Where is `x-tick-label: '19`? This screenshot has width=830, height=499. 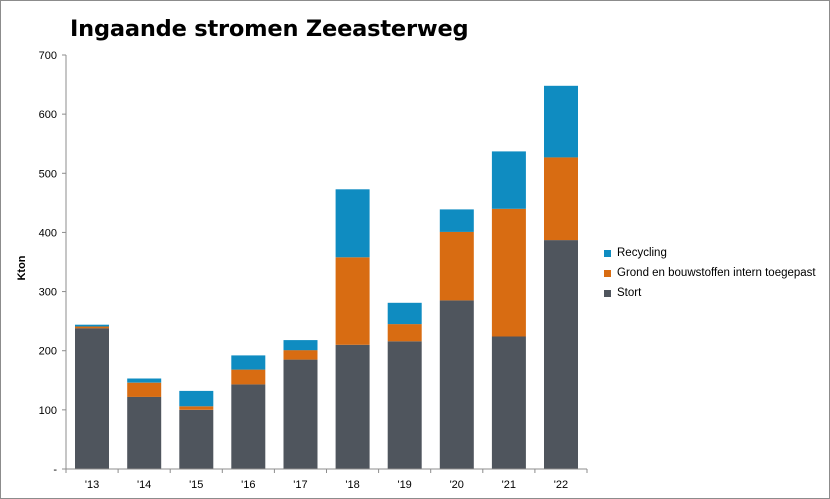 x-tick-label: '19 is located at coordinates (404, 485).